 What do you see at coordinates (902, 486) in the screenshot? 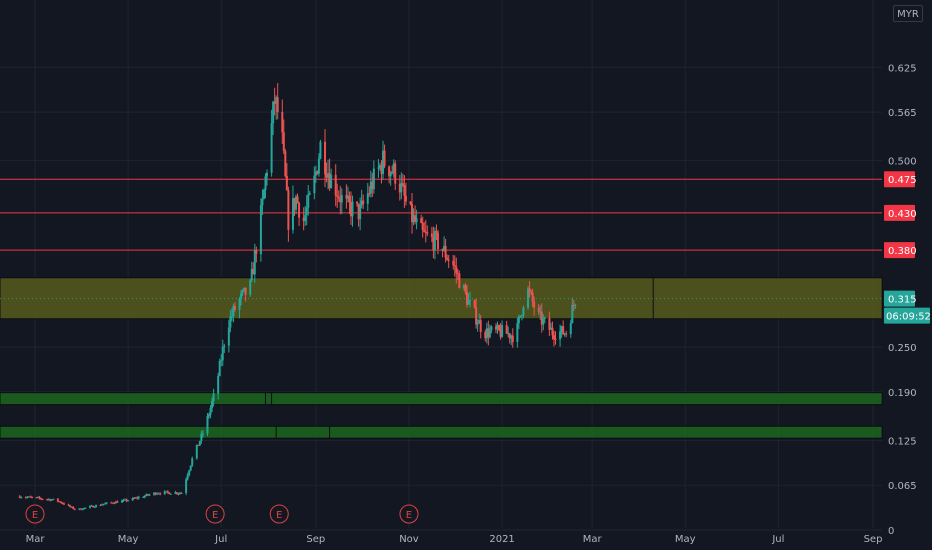
I see `y-tick-label: 0.065` at bounding box center [902, 486].